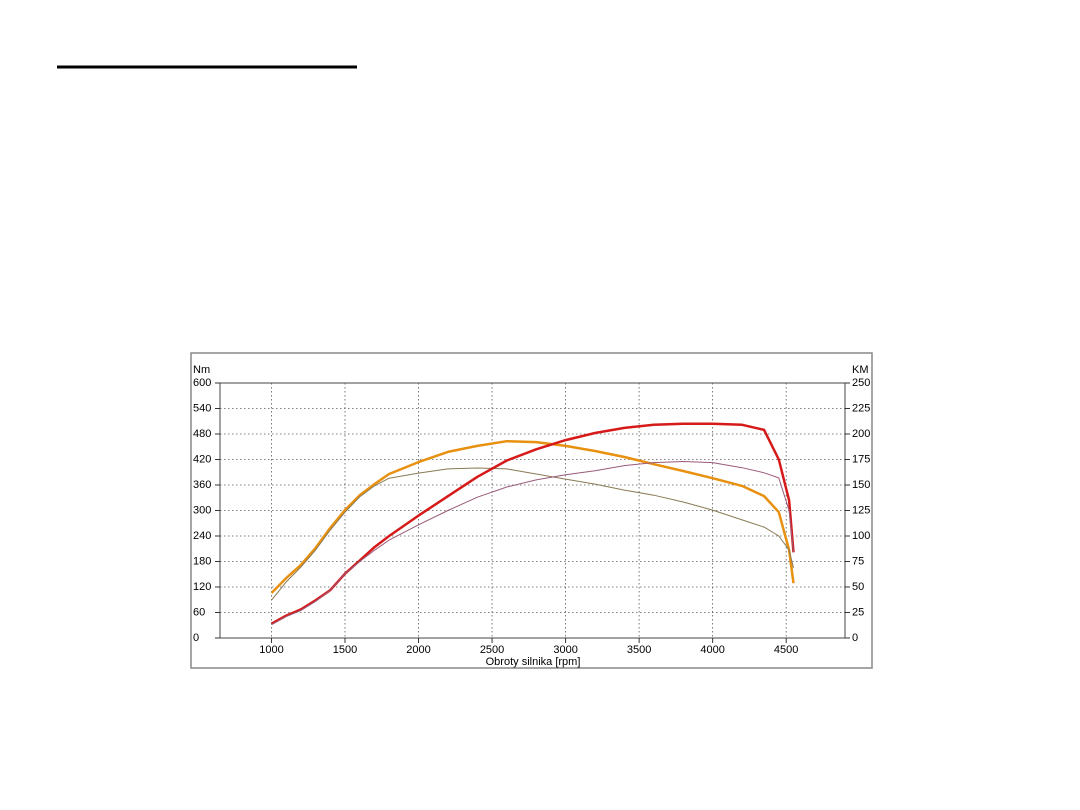  What do you see at coordinates (202, 408) in the screenshot?
I see `y-tick-label: 540` at bounding box center [202, 408].